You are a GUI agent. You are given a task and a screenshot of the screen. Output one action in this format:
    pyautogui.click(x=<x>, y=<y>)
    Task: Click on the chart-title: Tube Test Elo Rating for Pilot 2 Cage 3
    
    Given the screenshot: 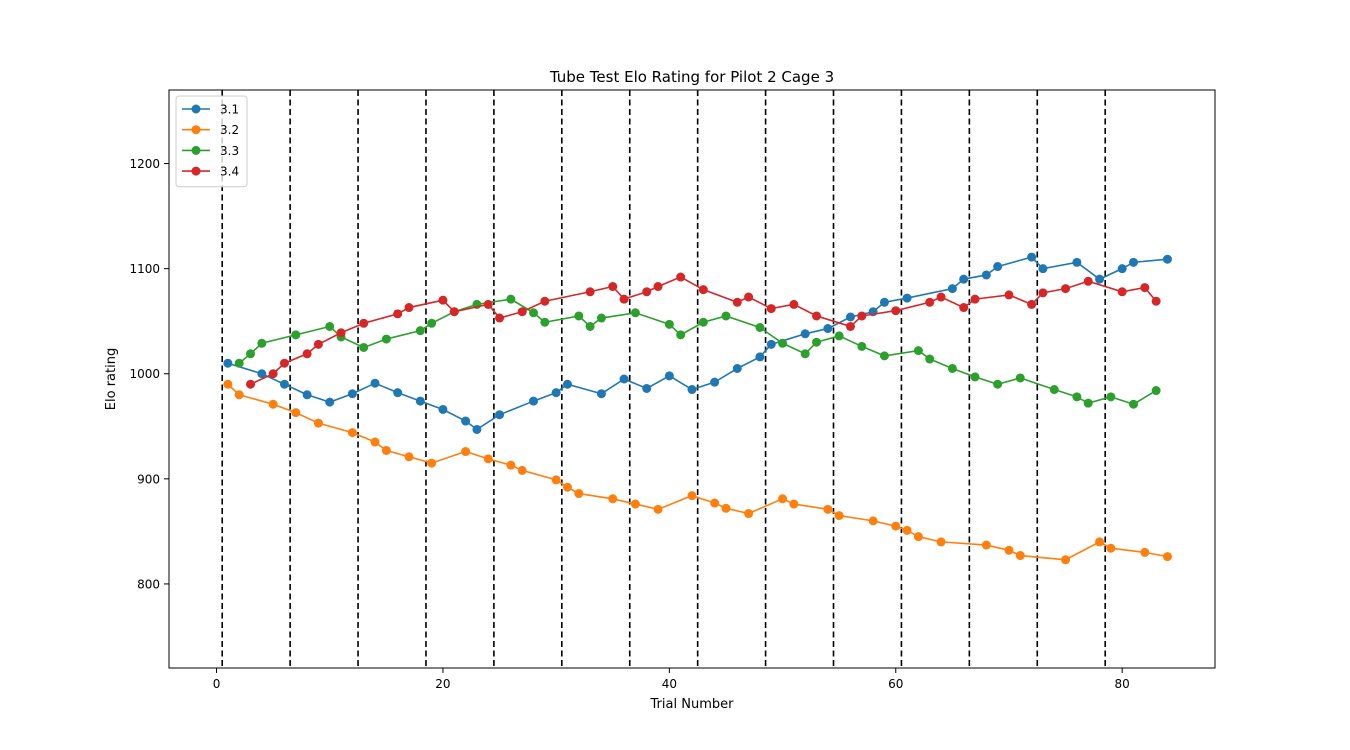 What is the action you would take?
    pyautogui.click(x=691, y=77)
    